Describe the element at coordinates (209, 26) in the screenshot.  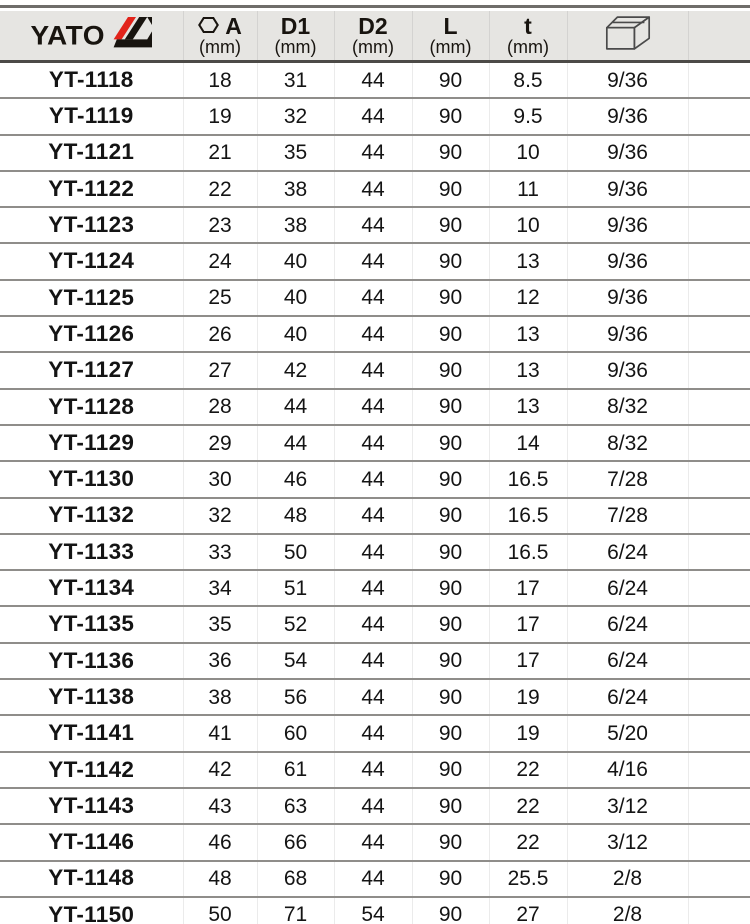
I see `hexagon-icon` at that location.